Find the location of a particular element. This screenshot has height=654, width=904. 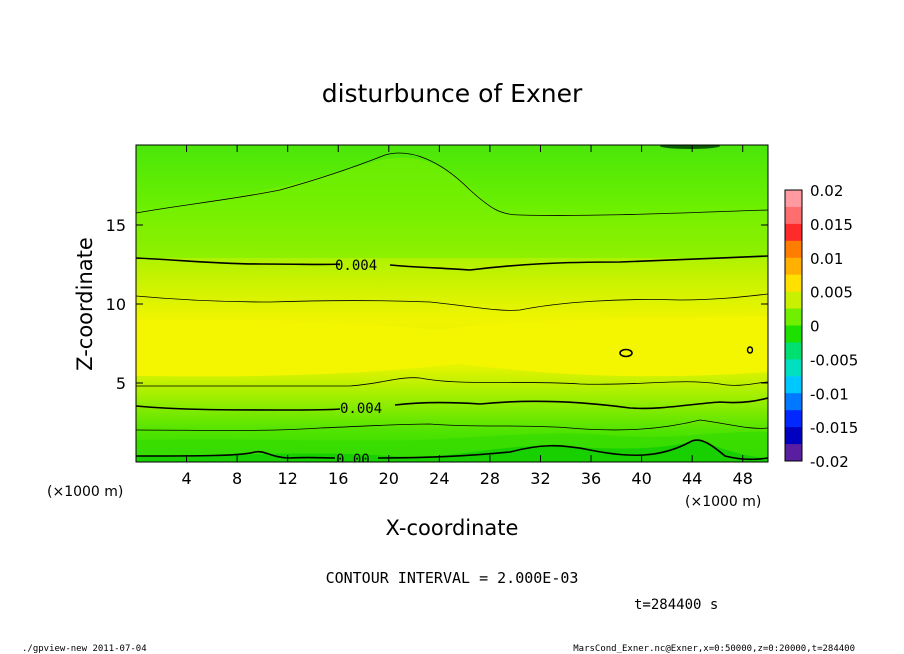

x-tick-label: 44 is located at coordinates (692, 478).